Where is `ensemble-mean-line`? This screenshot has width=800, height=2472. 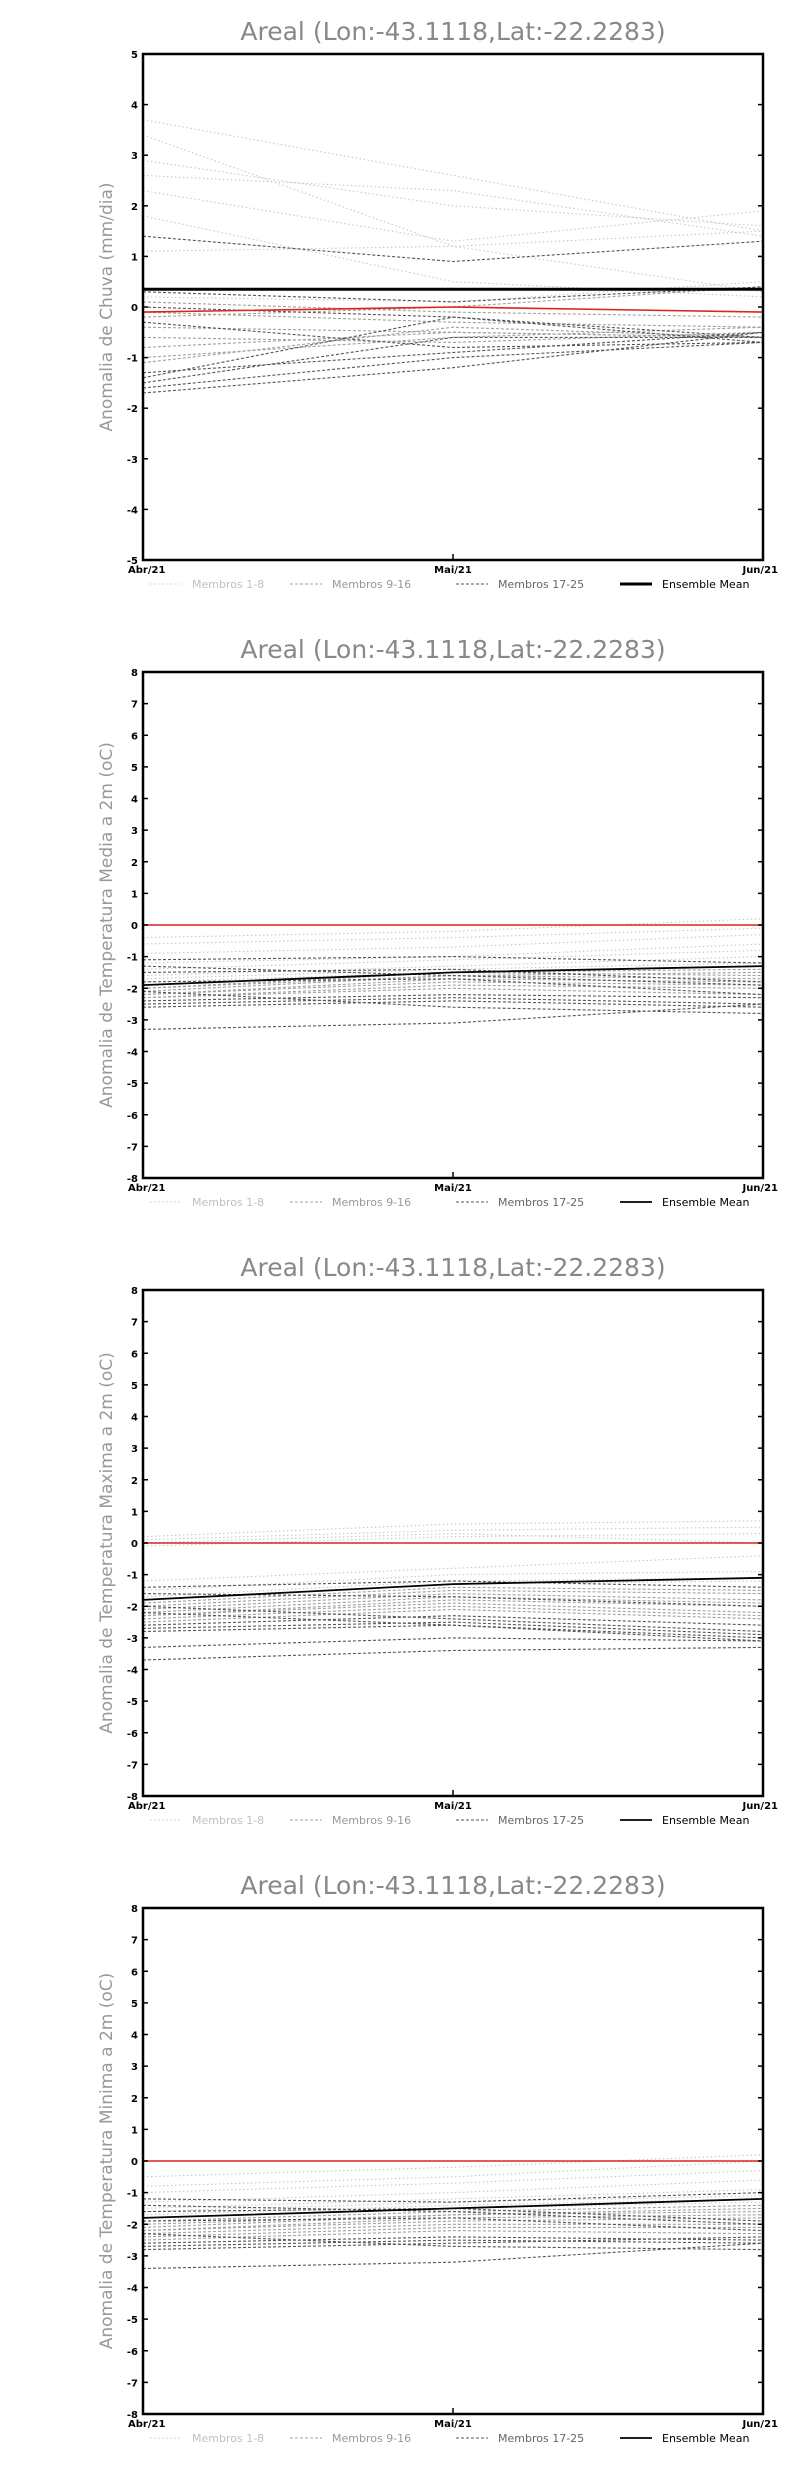 ensemble-mean-line is located at coordinates (453, 1588).